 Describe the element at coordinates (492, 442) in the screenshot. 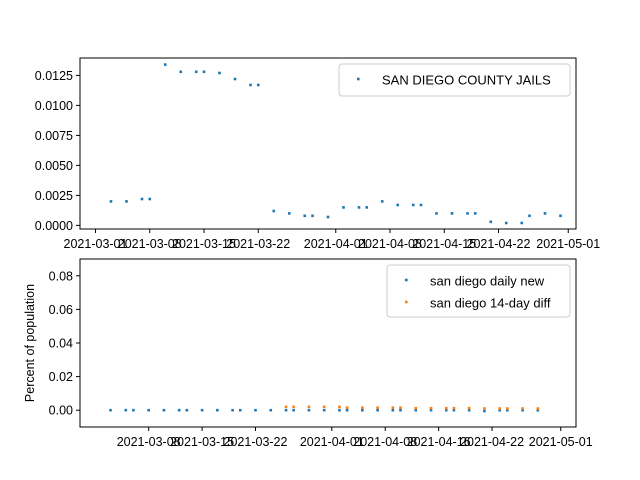

I see `x-tick-label: 2021-04-22` at that location.